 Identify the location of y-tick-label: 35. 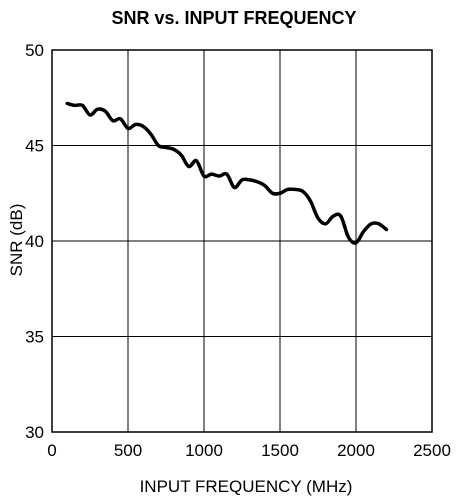
(34, 337).